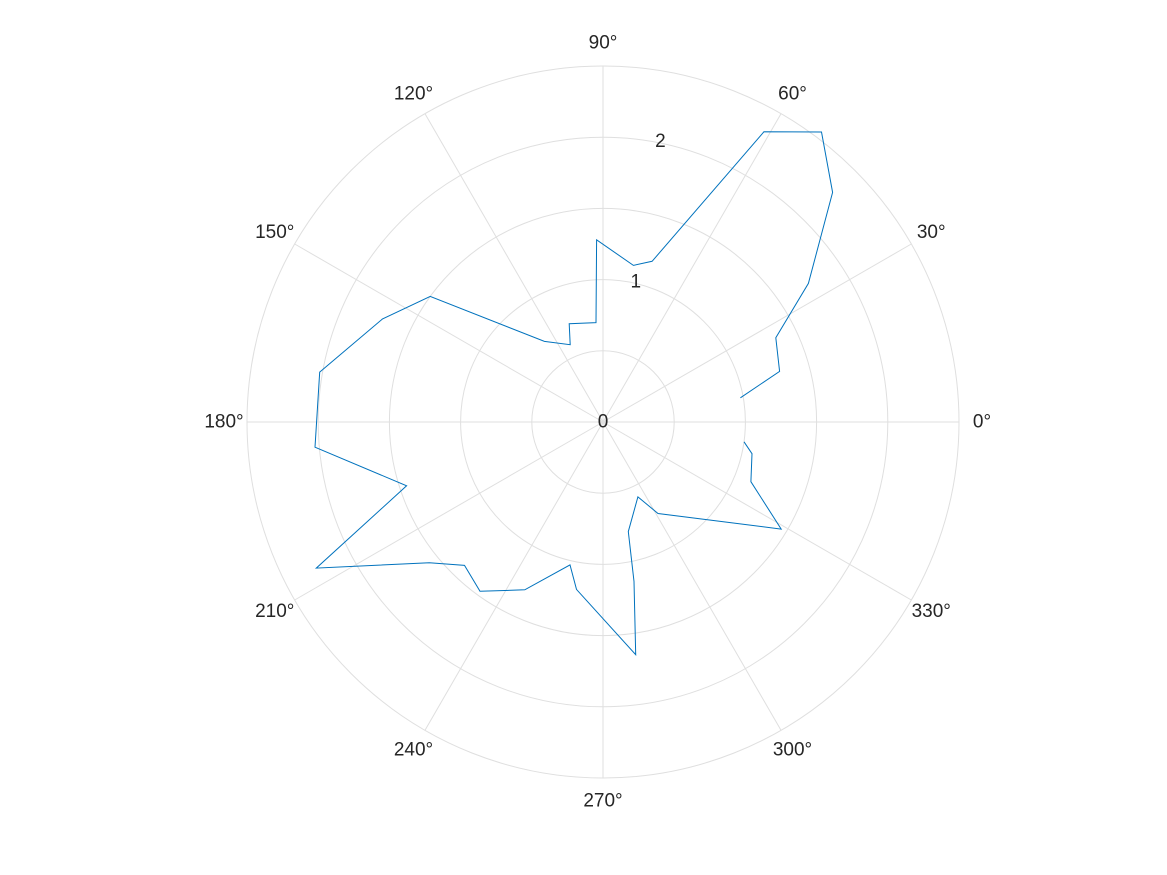 The image size is (1167, 875). Describe the element at coordinates (603, 43) in the screenshot. I see `theta-tick-label: 90°` at that location.